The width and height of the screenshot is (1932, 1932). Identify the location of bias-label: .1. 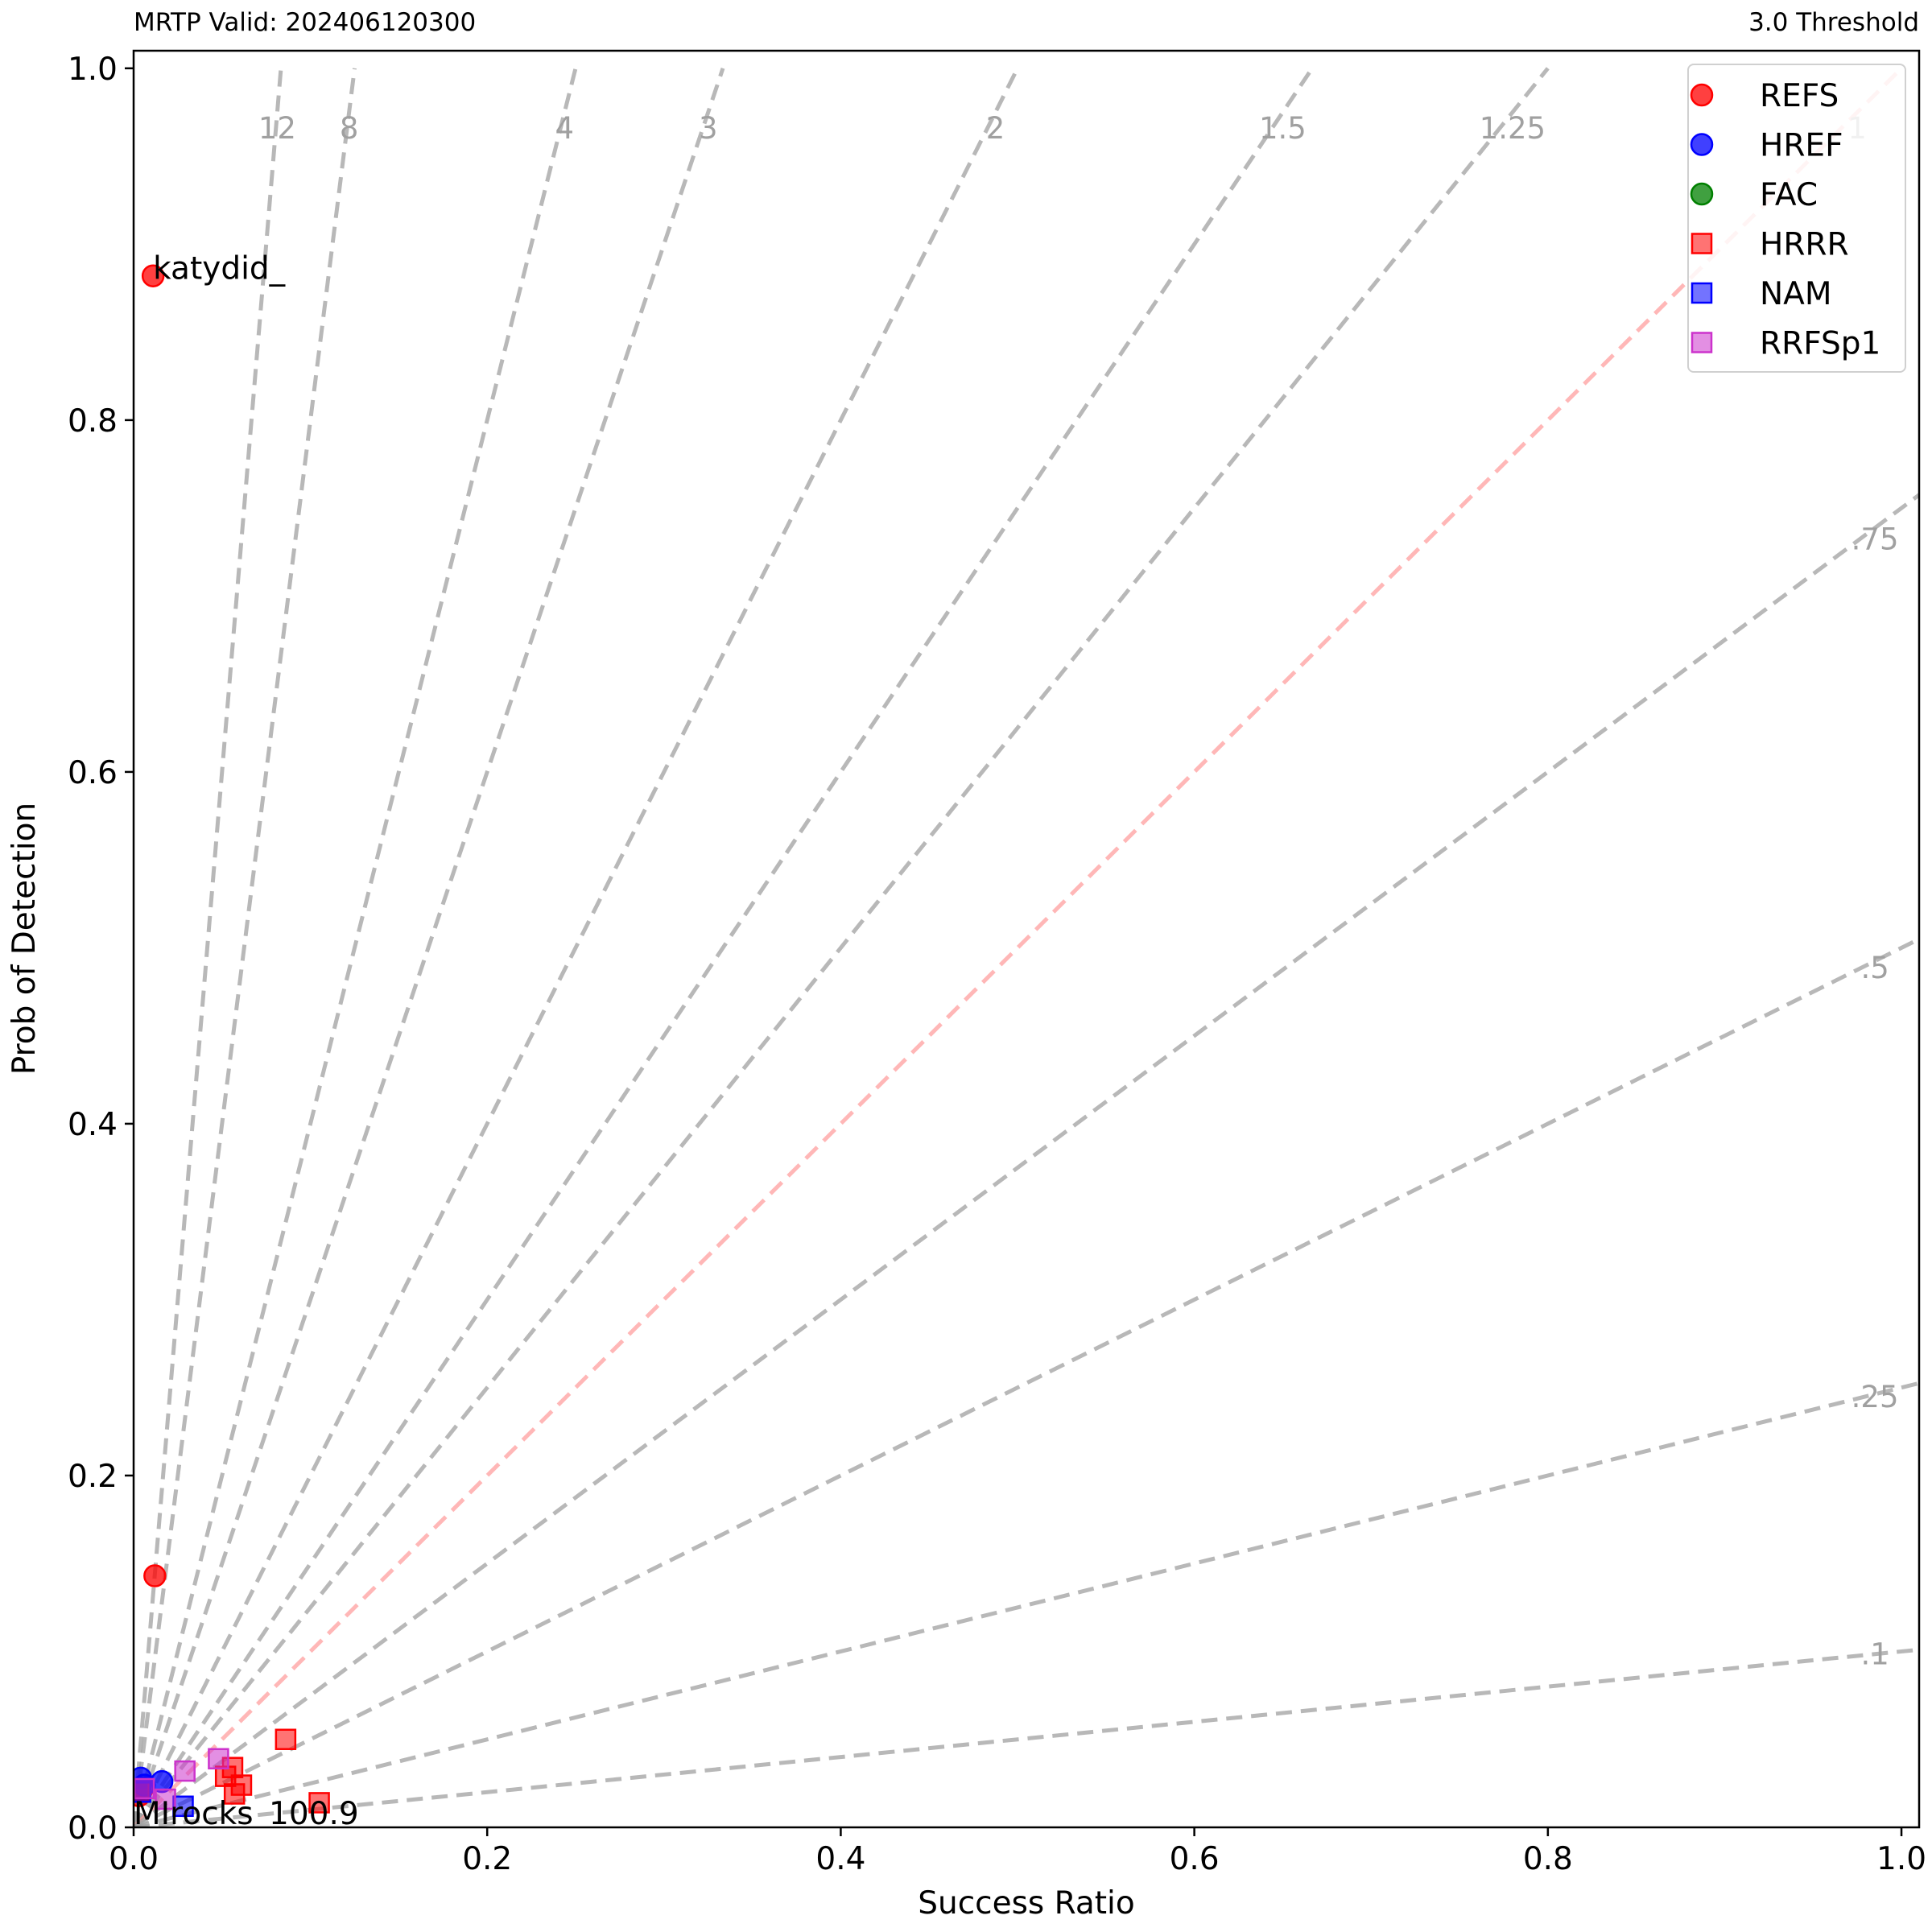
(1874, 1654).